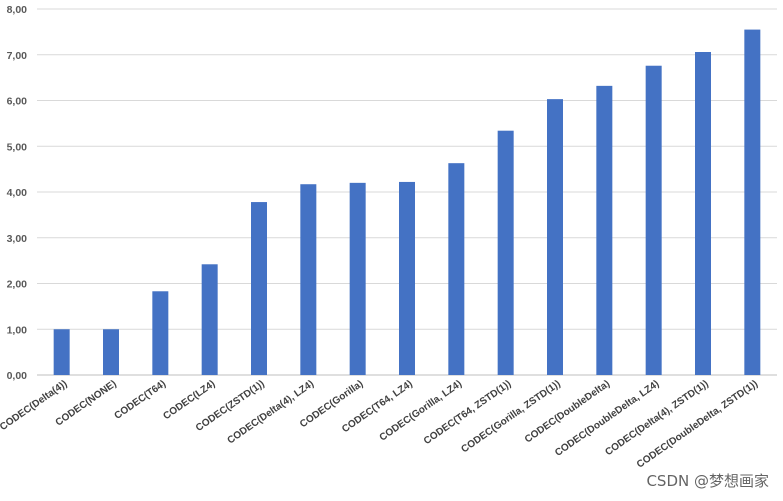 This screenshot has height=501, width=783. I want to click on y-axis-tick-labels: 0,00 1,00 2,00 3,00 4,00 5,00 6,00 7,00 8,00, so click(17, 193).